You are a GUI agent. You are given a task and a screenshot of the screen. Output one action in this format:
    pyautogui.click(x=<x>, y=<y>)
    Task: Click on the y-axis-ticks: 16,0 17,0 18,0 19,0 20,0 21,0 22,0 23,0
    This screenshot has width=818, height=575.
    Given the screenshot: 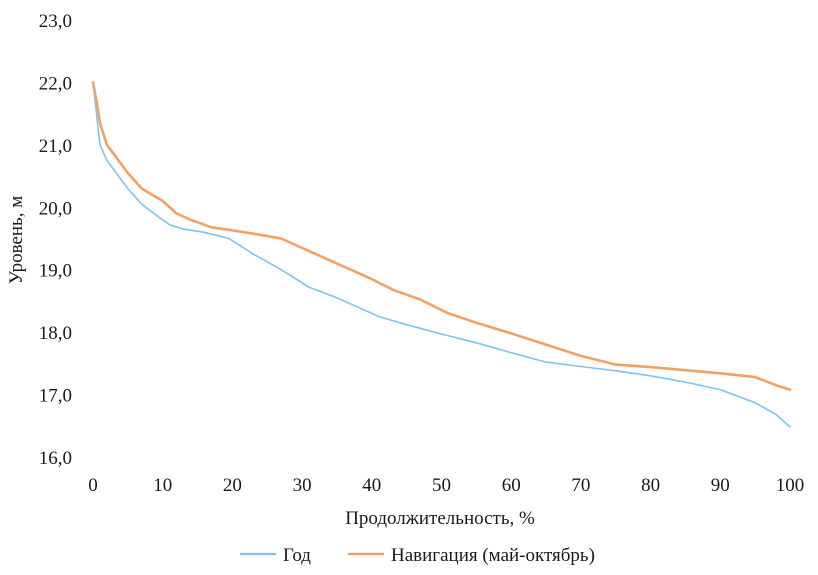 What is the action you would take?
    pyautogui.click(x=55, y=240)
    